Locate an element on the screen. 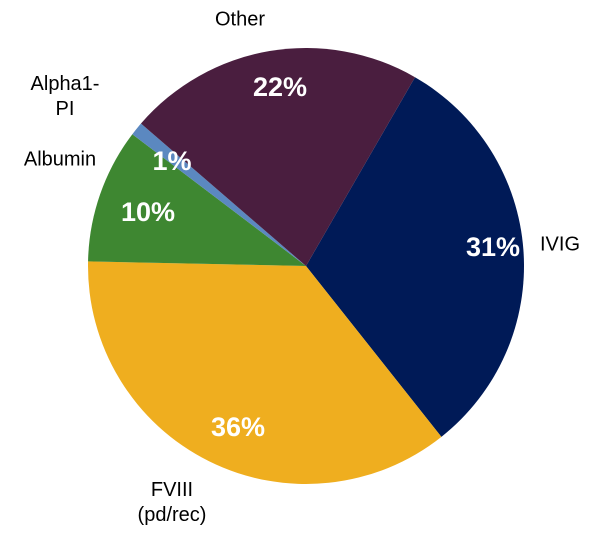 Image resolution: width=590 pixels, height=540 pixels. slice-label: Alpha1- PI is located at coordinates (65, 96).